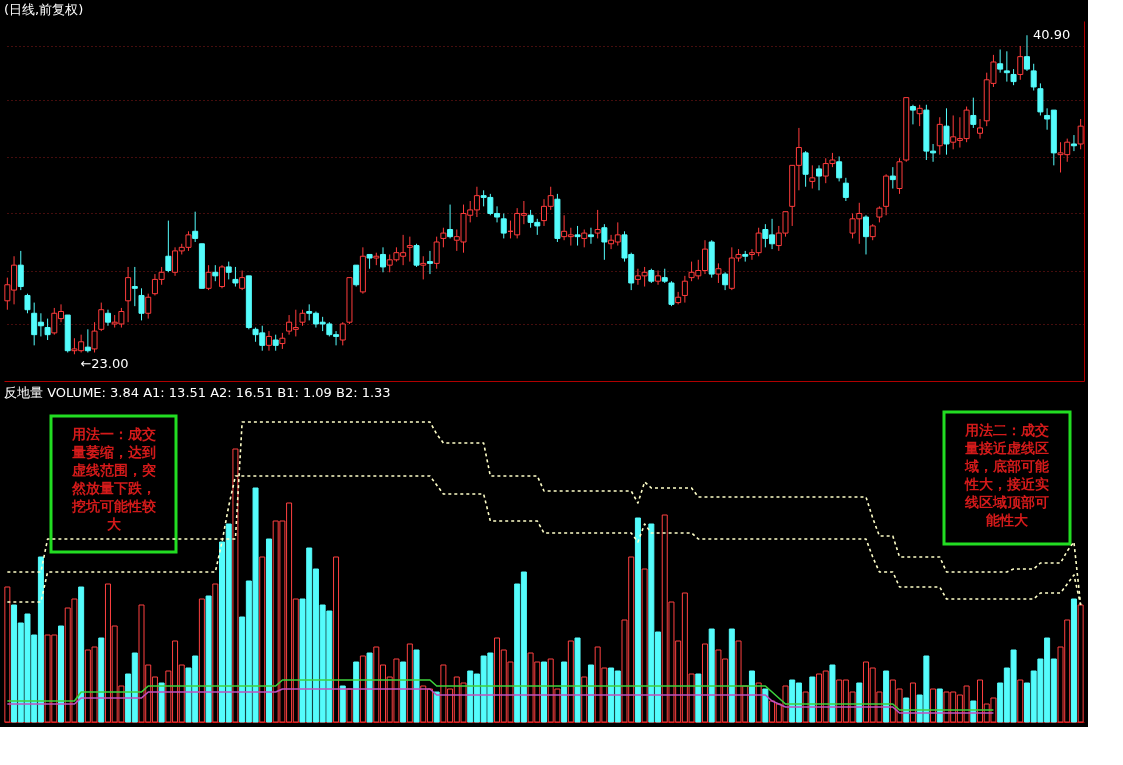  What do you see at coordinates (197, 392) in the screenshot?
I see `chart-title: 反地量 VOLUME: 3.84 A1: 13.51 A2: 16.51 B1: 1.09 B2: 1.33` at bounding box center [197, 392].